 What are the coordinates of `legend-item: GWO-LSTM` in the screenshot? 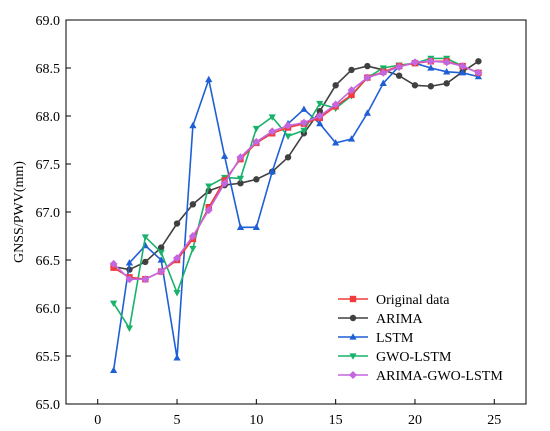 It's located at (395, 357).